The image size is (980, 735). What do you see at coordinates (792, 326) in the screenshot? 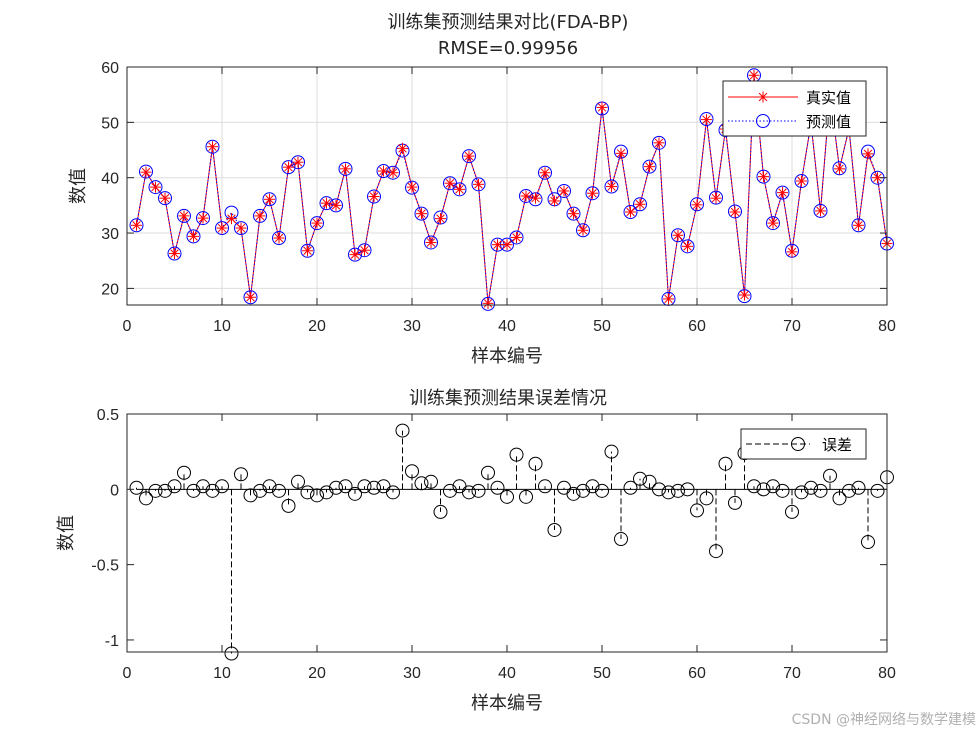
I see `top-x-tick-label: 70` at bounding box center [792, 326].